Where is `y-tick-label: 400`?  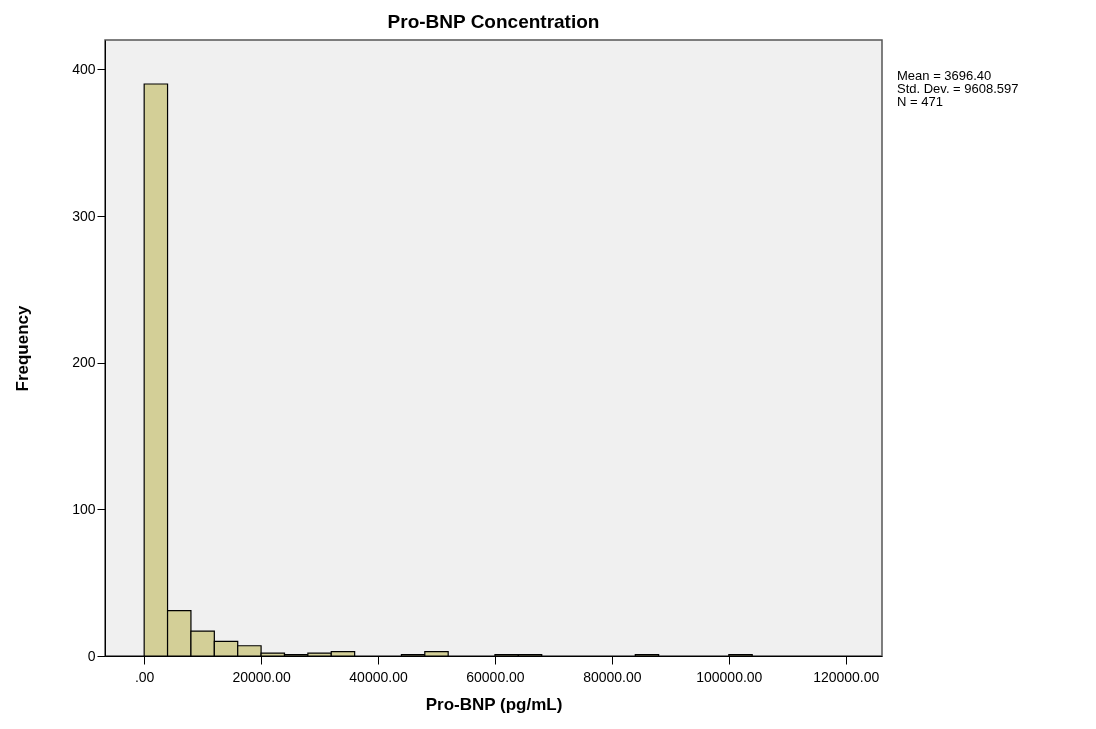 y-tick-label: 400 is located at coordinates (84, 68).